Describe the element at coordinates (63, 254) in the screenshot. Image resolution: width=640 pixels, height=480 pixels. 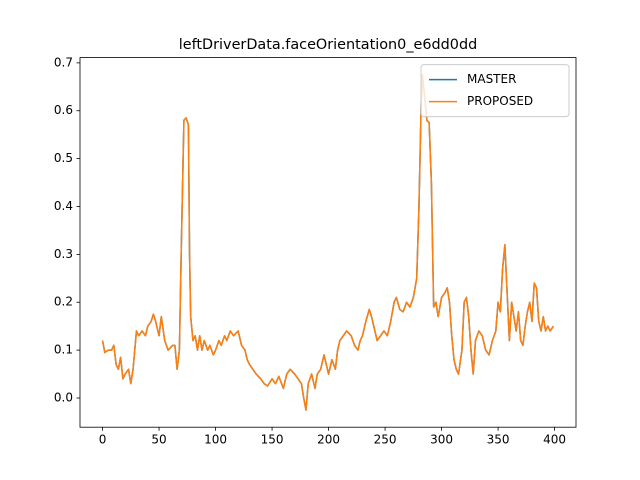
I see `y-tick-label: 0.3` at that location.